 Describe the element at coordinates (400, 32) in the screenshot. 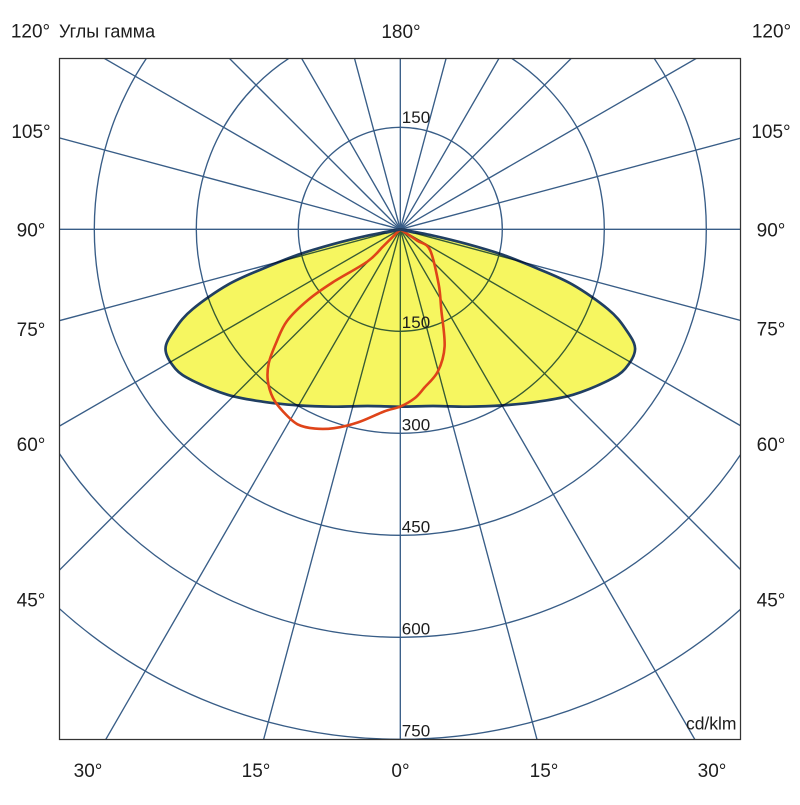

I see `svg-text: 180°` at that location.